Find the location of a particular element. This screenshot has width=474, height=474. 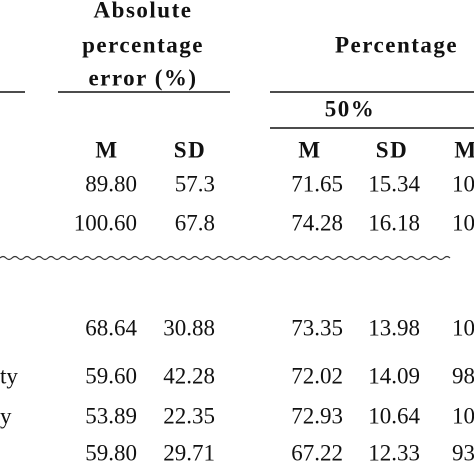

cell: 74.28 is located at coordinates (317, 222).